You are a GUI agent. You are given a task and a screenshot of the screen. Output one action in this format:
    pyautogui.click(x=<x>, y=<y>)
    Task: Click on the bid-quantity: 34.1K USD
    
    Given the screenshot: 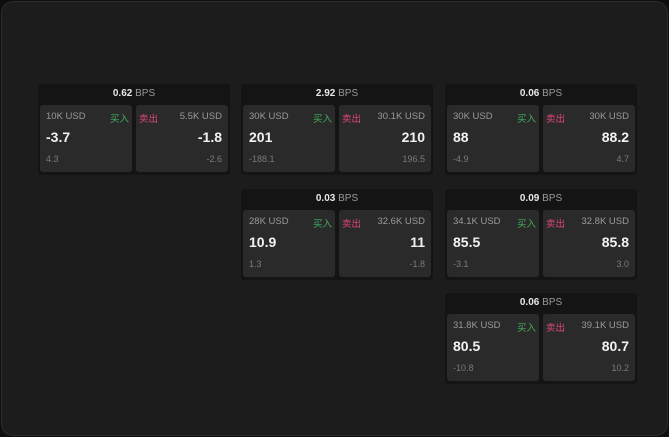 What is the action you would take?
    pyautogui.click(x=477, y=221)
    